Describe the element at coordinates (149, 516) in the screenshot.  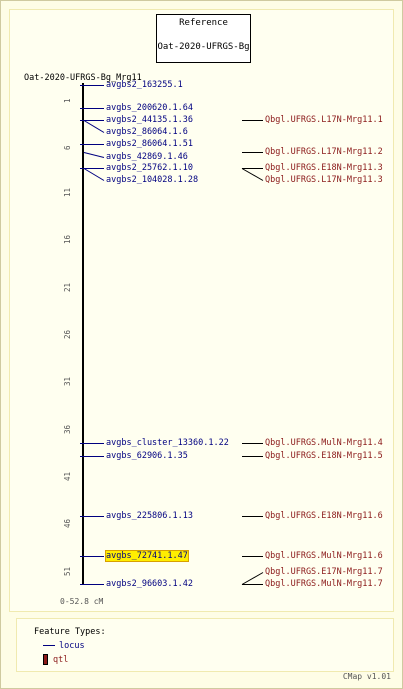
I see `locus-label: avgbs_225806.1.13` at that location.